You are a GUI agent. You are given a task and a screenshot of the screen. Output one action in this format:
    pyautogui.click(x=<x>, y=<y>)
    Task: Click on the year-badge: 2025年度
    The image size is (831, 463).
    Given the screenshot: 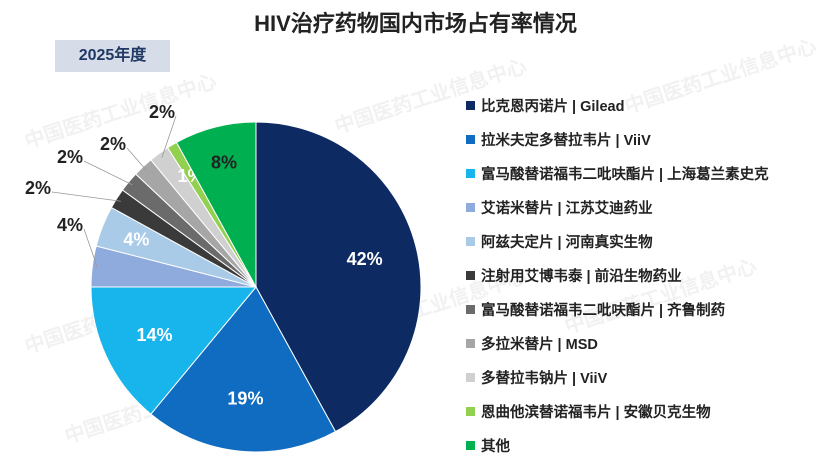 What is the action you would take?
    pyautogui.click(x=112, y=56)
    